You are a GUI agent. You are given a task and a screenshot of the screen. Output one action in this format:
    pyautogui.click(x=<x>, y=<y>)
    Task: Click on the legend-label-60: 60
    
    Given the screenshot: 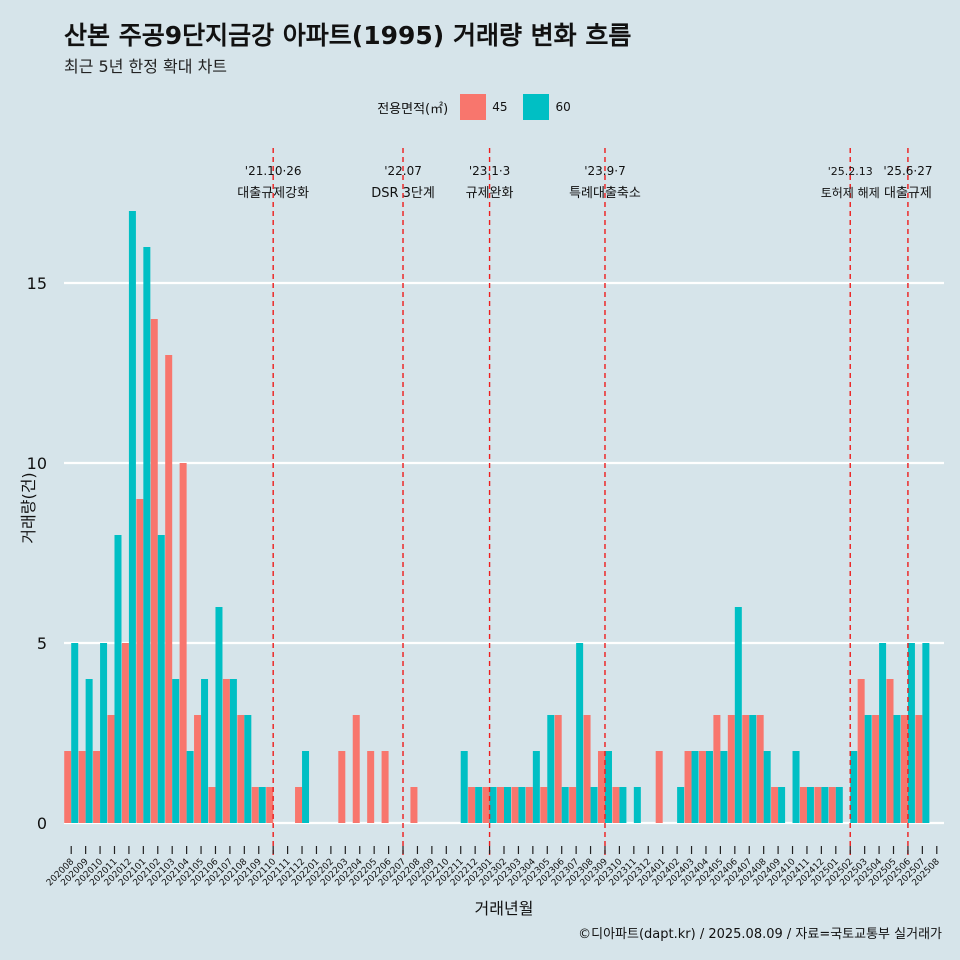 What is the action you would take?
    pyautogui.click(x=563, y=107)
    